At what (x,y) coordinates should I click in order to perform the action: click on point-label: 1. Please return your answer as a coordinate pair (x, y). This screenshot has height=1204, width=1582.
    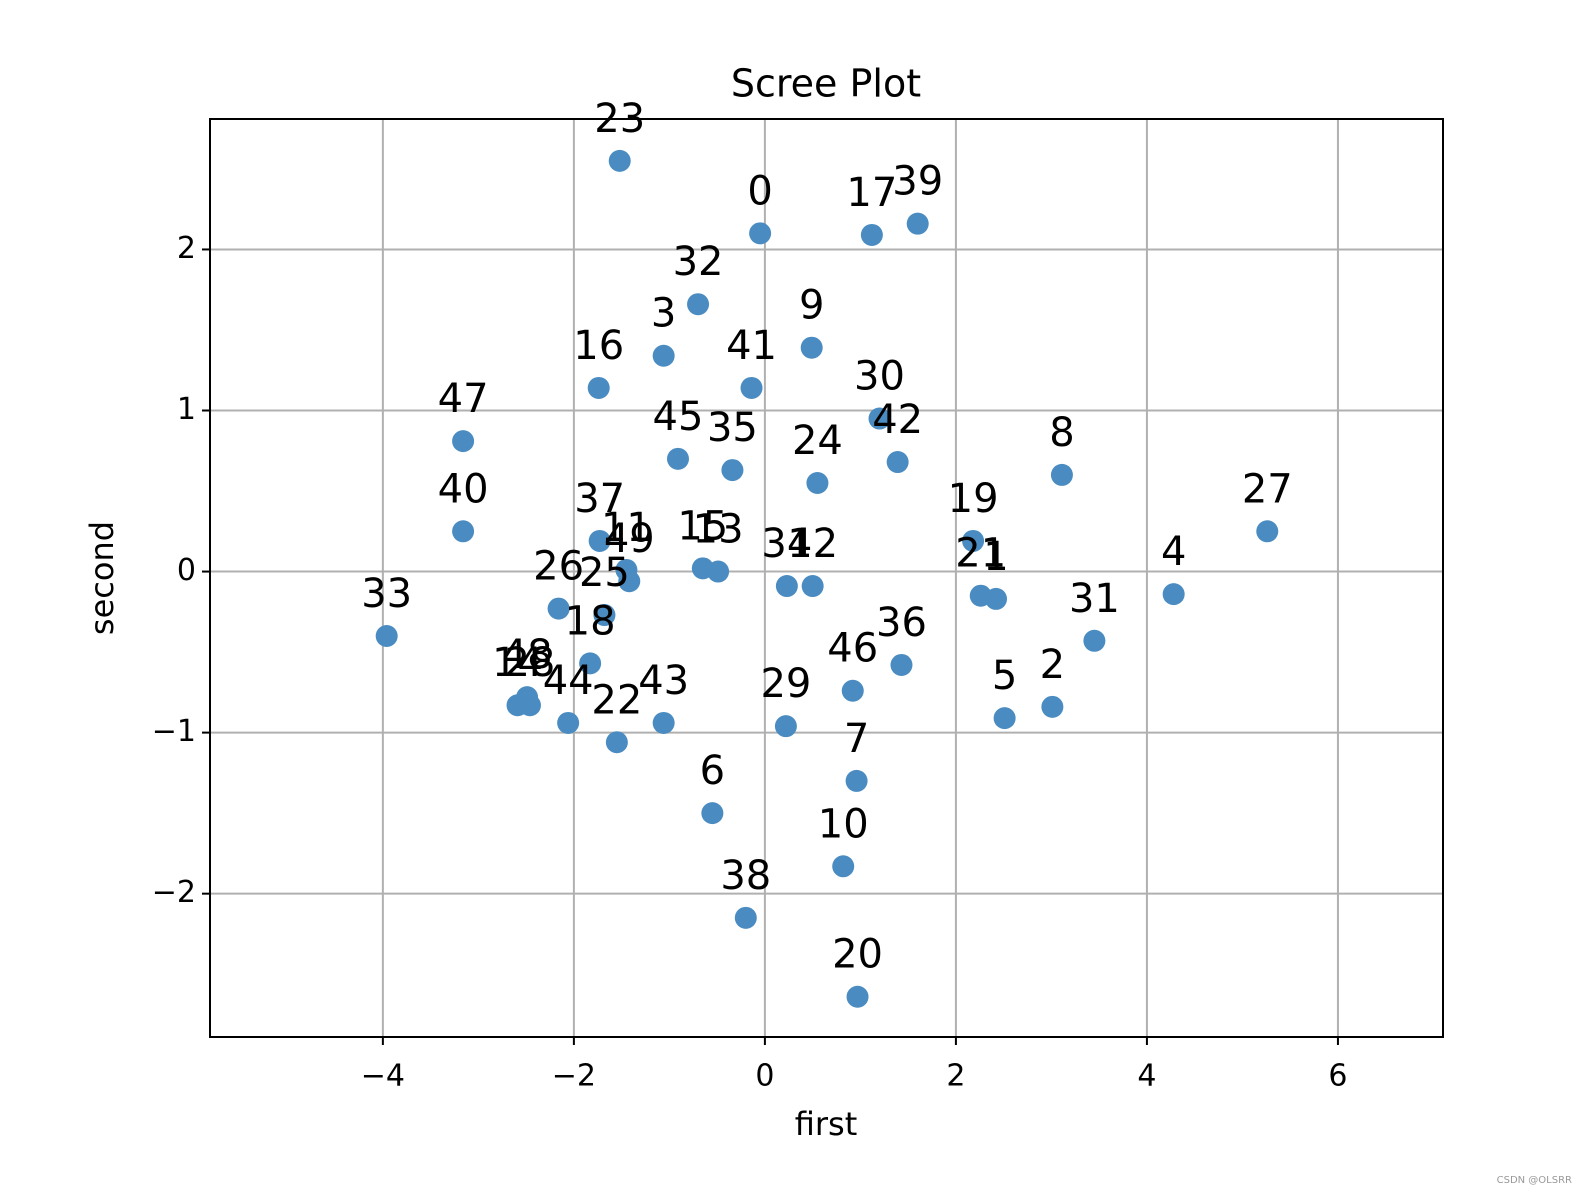
    Looking at the image, I should click on (995, 557).